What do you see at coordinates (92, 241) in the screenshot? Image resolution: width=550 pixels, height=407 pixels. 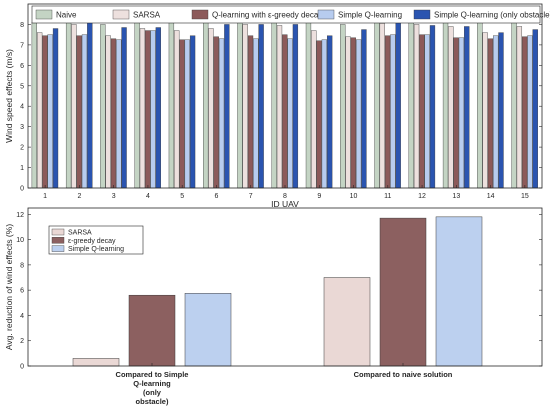 I see `legend-label: ε-greedy decay` at bounding box center [92, 241].